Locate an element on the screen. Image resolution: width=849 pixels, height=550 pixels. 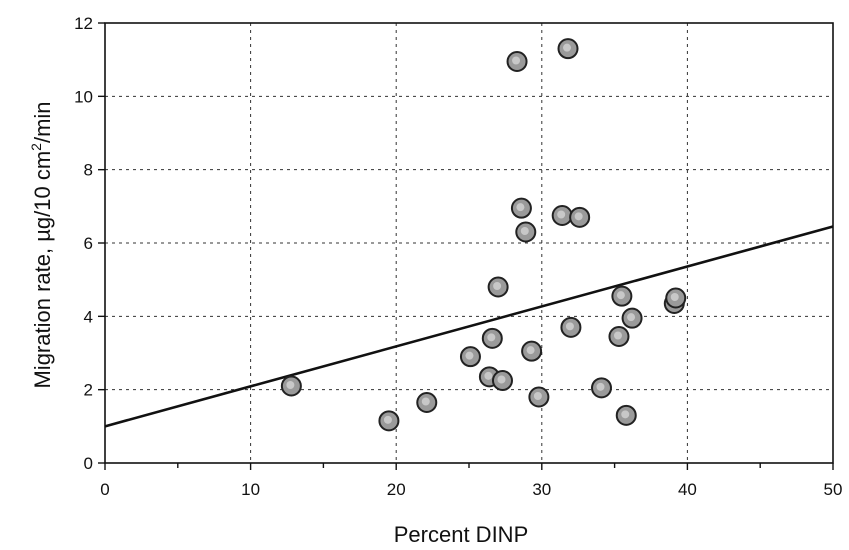
y-tick-labels: 0 2 4 6 8 10 12 is located at coordinates (83, 243).